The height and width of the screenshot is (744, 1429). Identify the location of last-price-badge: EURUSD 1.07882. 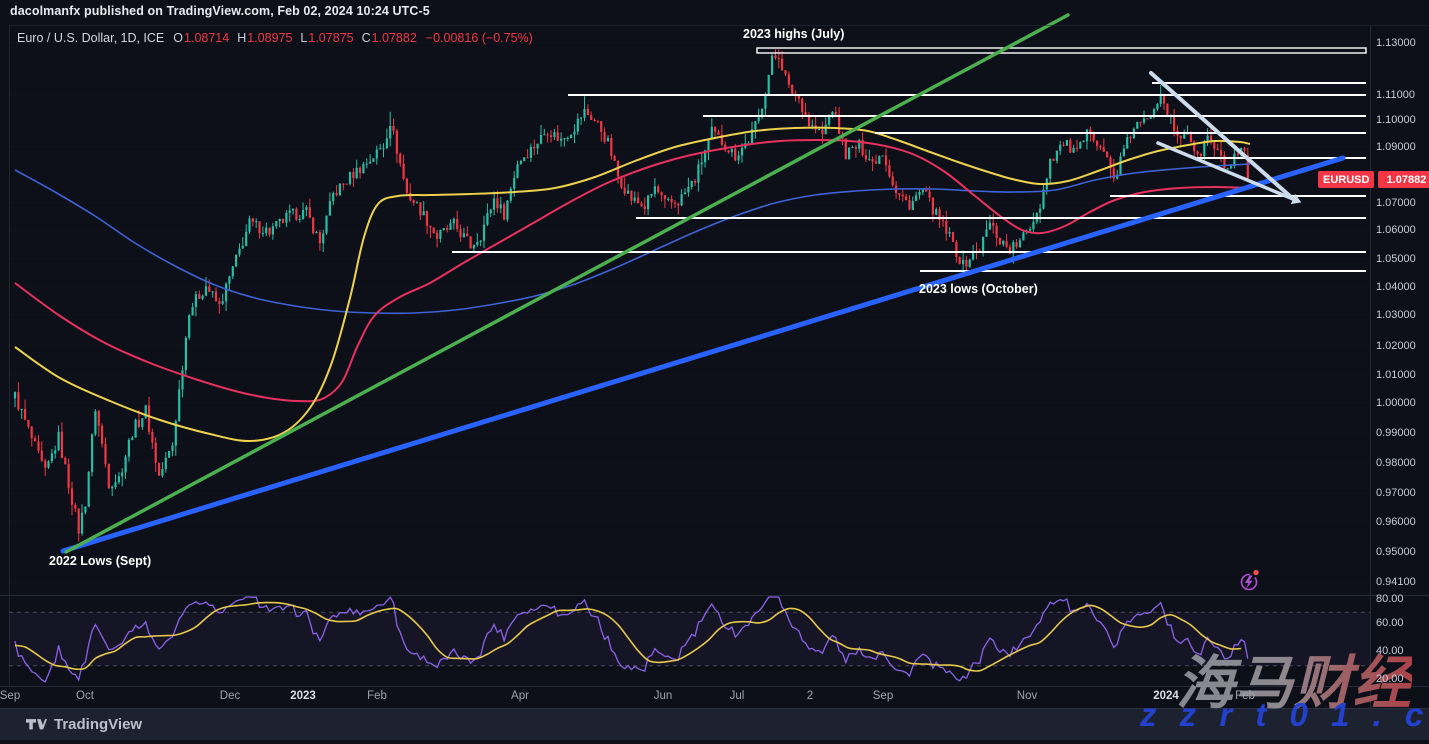
(1373, 179).